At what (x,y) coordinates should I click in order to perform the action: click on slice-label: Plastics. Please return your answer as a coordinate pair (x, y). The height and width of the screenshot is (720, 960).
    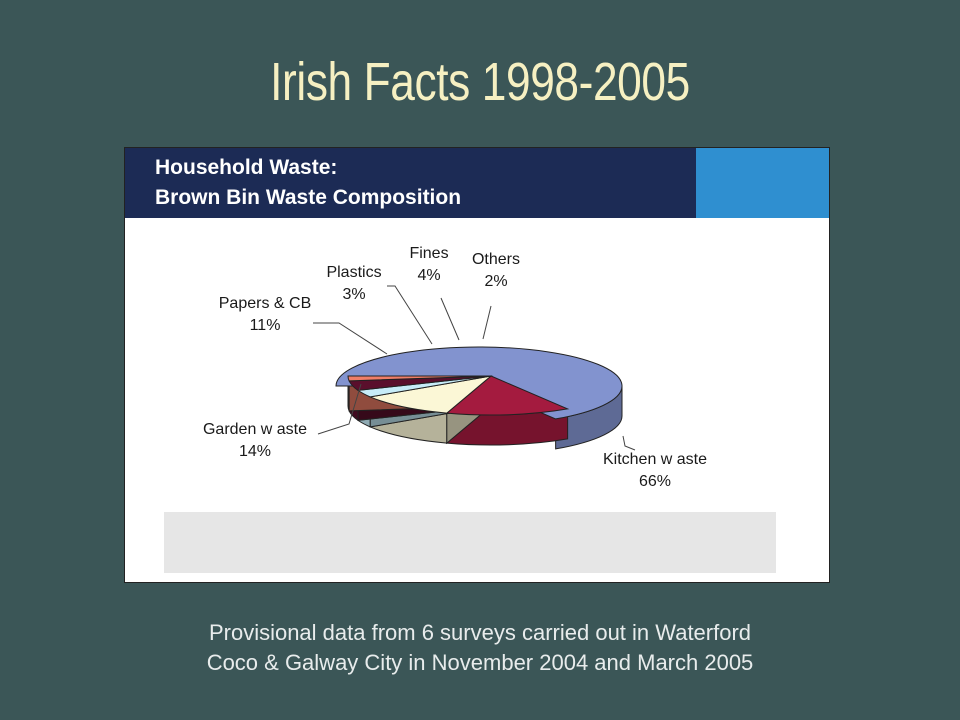
    Looking at the image, I should click on (353, 272).